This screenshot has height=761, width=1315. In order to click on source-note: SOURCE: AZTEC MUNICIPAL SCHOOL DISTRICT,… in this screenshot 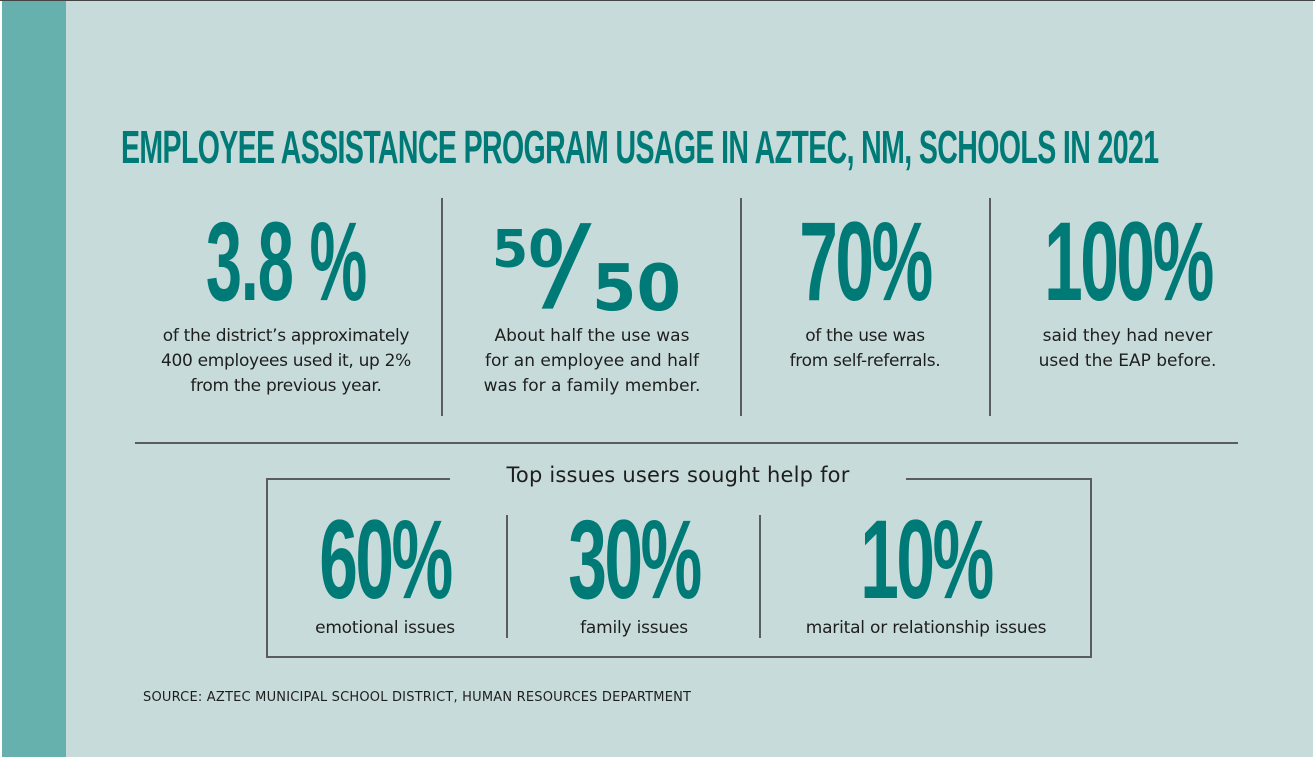, I will do `click(417, 697)`.